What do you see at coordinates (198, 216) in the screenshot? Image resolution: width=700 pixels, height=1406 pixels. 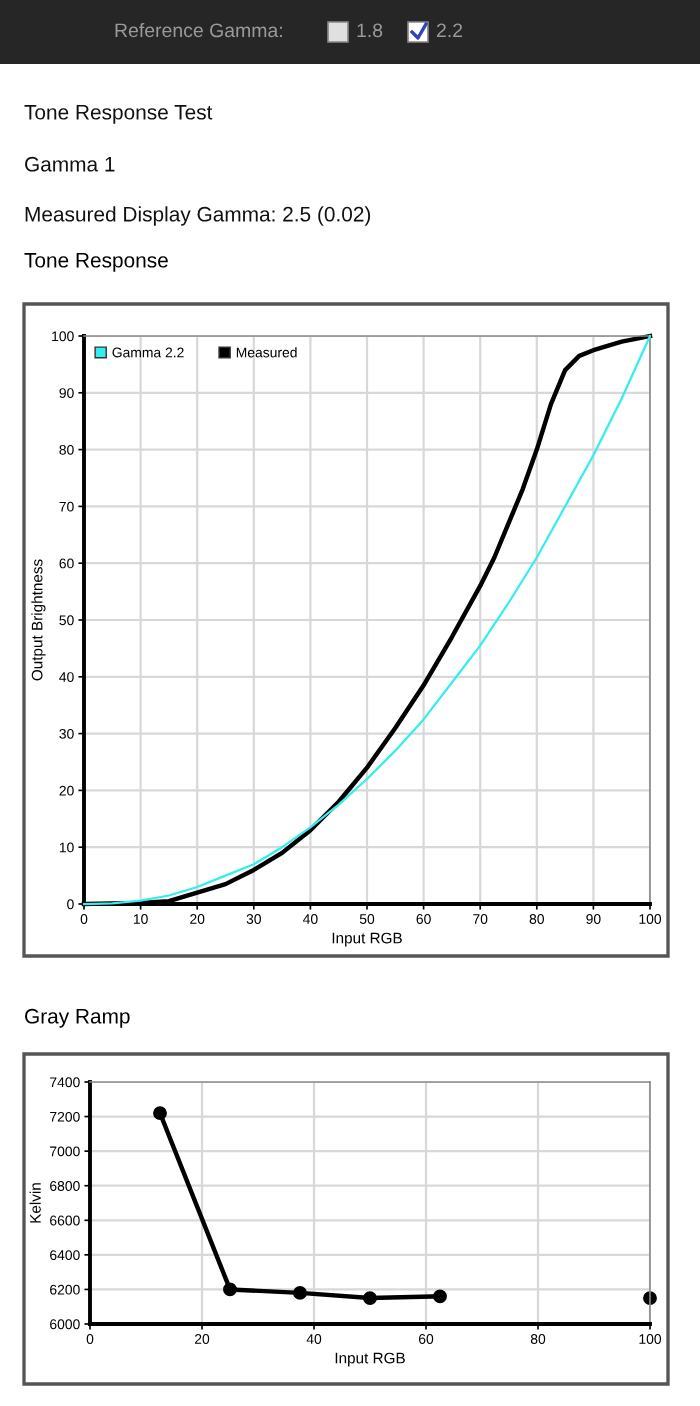 I see `text: Measured Display Gamma: 2.5 (0.02)` at bounding box center [198, 216].